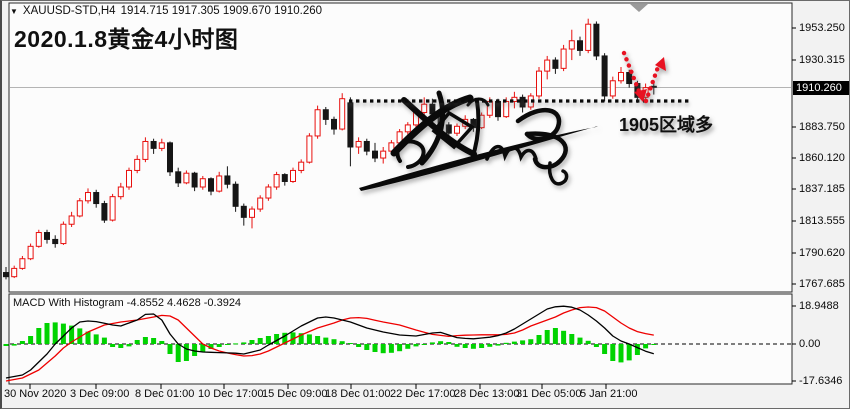 The height and width of the screenshot is (409, 850). I want to click on time-axis-label: 3 Dec 09:00, so click(100, 394).